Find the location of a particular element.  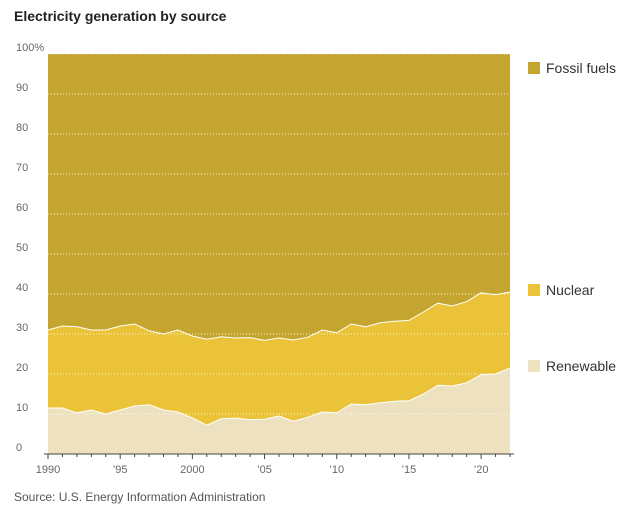

x-tick-label: ’05 is located at coordinates (264, 470).